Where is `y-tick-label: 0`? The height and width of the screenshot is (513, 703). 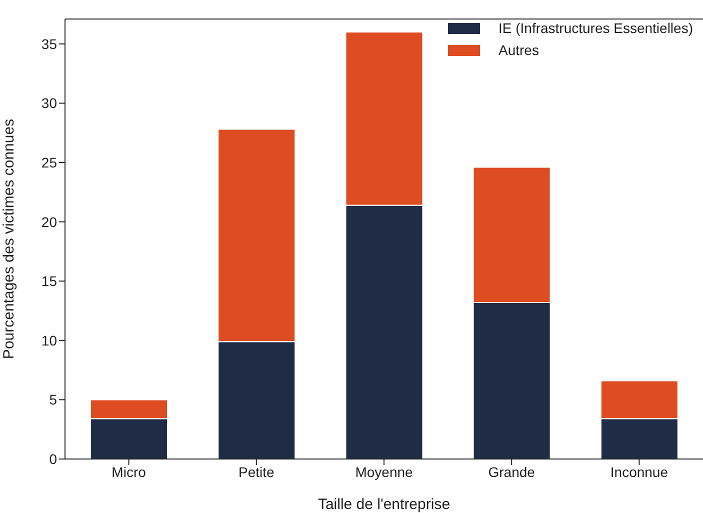 y-tick-label: 0 is located at coordinates (53, 458).